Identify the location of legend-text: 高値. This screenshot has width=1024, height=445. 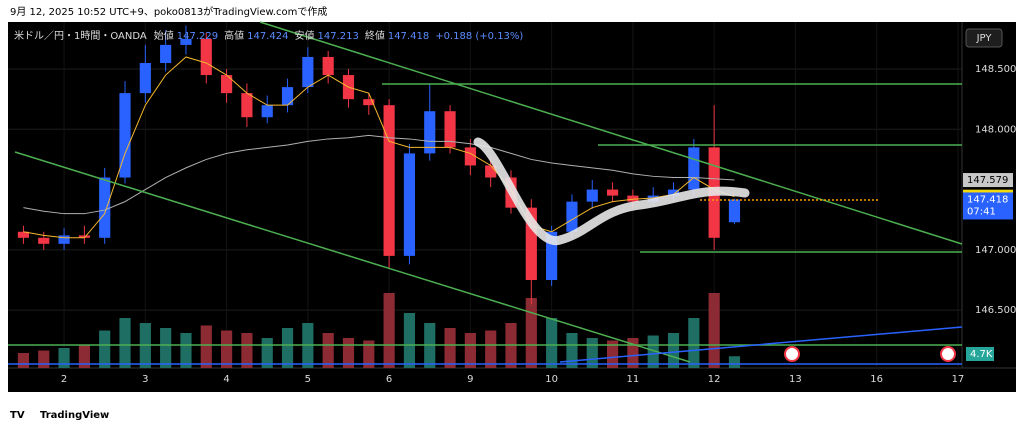
(234, 35).